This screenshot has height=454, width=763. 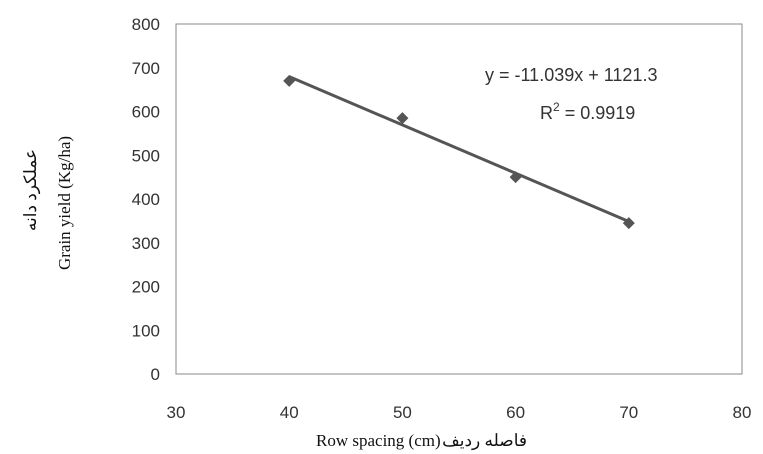 I want to click on r-squared-label: R2 = 0.9919, so click(x=587, y=111).